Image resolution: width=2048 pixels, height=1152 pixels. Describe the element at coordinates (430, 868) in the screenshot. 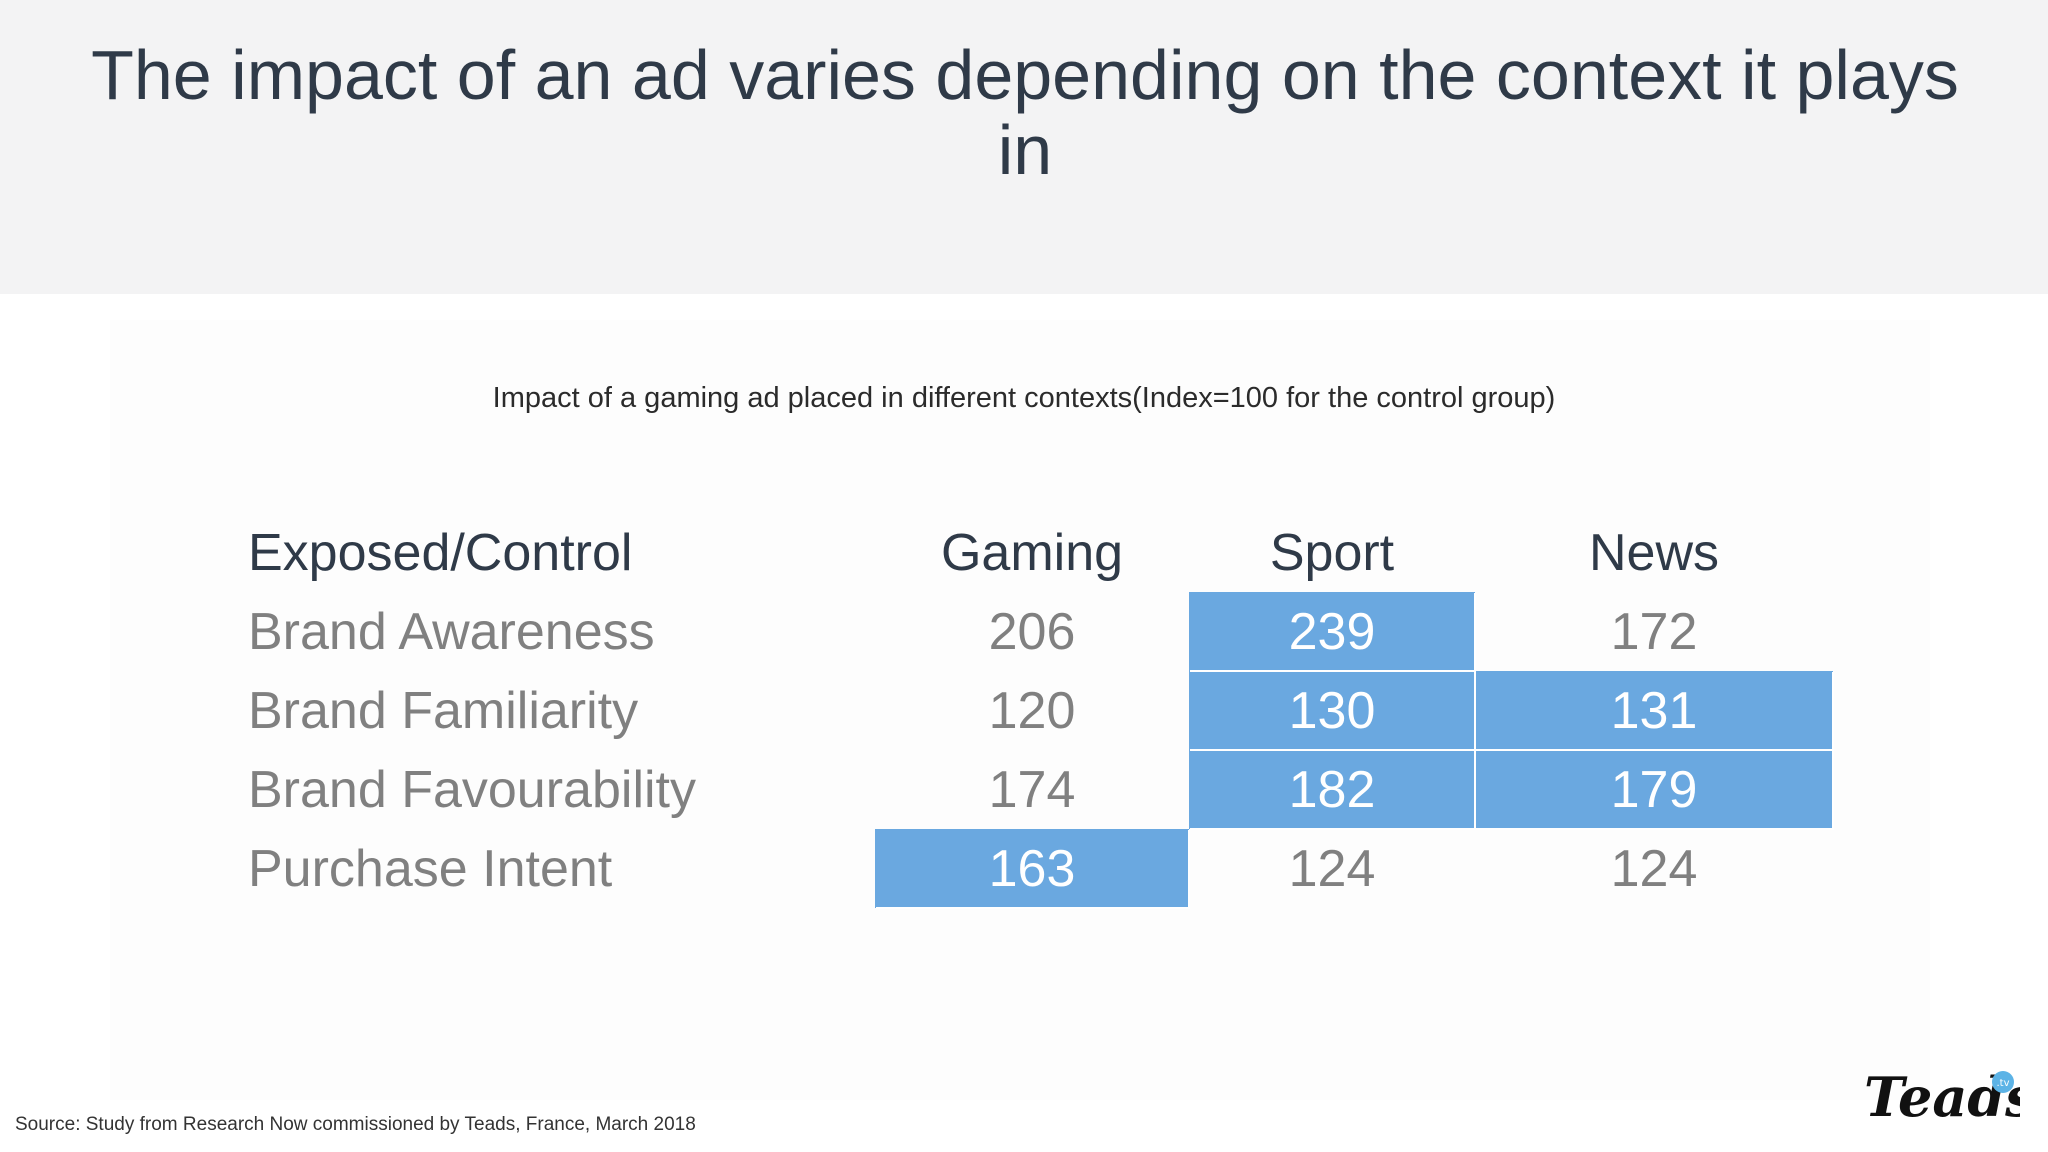

I see `row-label-purchase-intent: Purchase Intent` at that location.